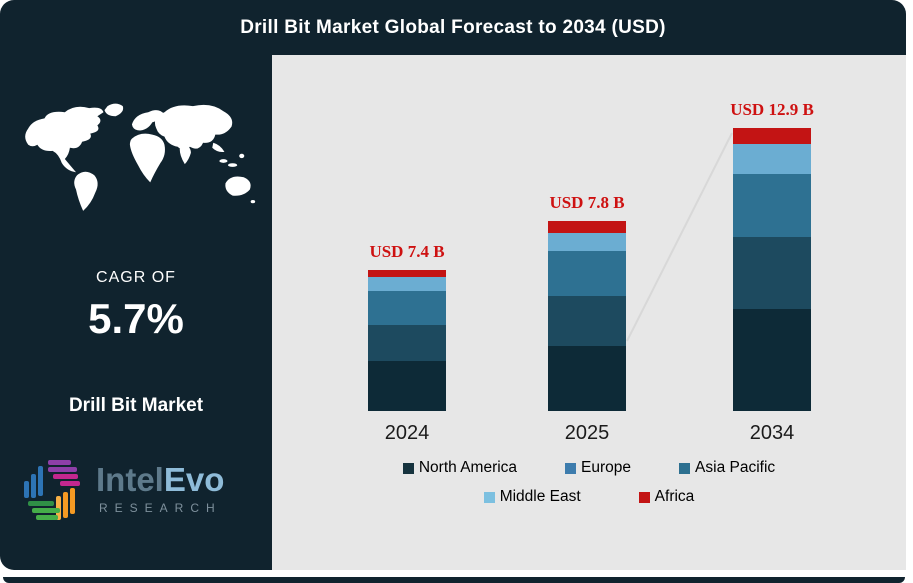 This screenshot has height=583, width=913. Describe the element at coordinates (587, 433) in the screenshot. I see `x-axis-label-2025: 2025` at that location.